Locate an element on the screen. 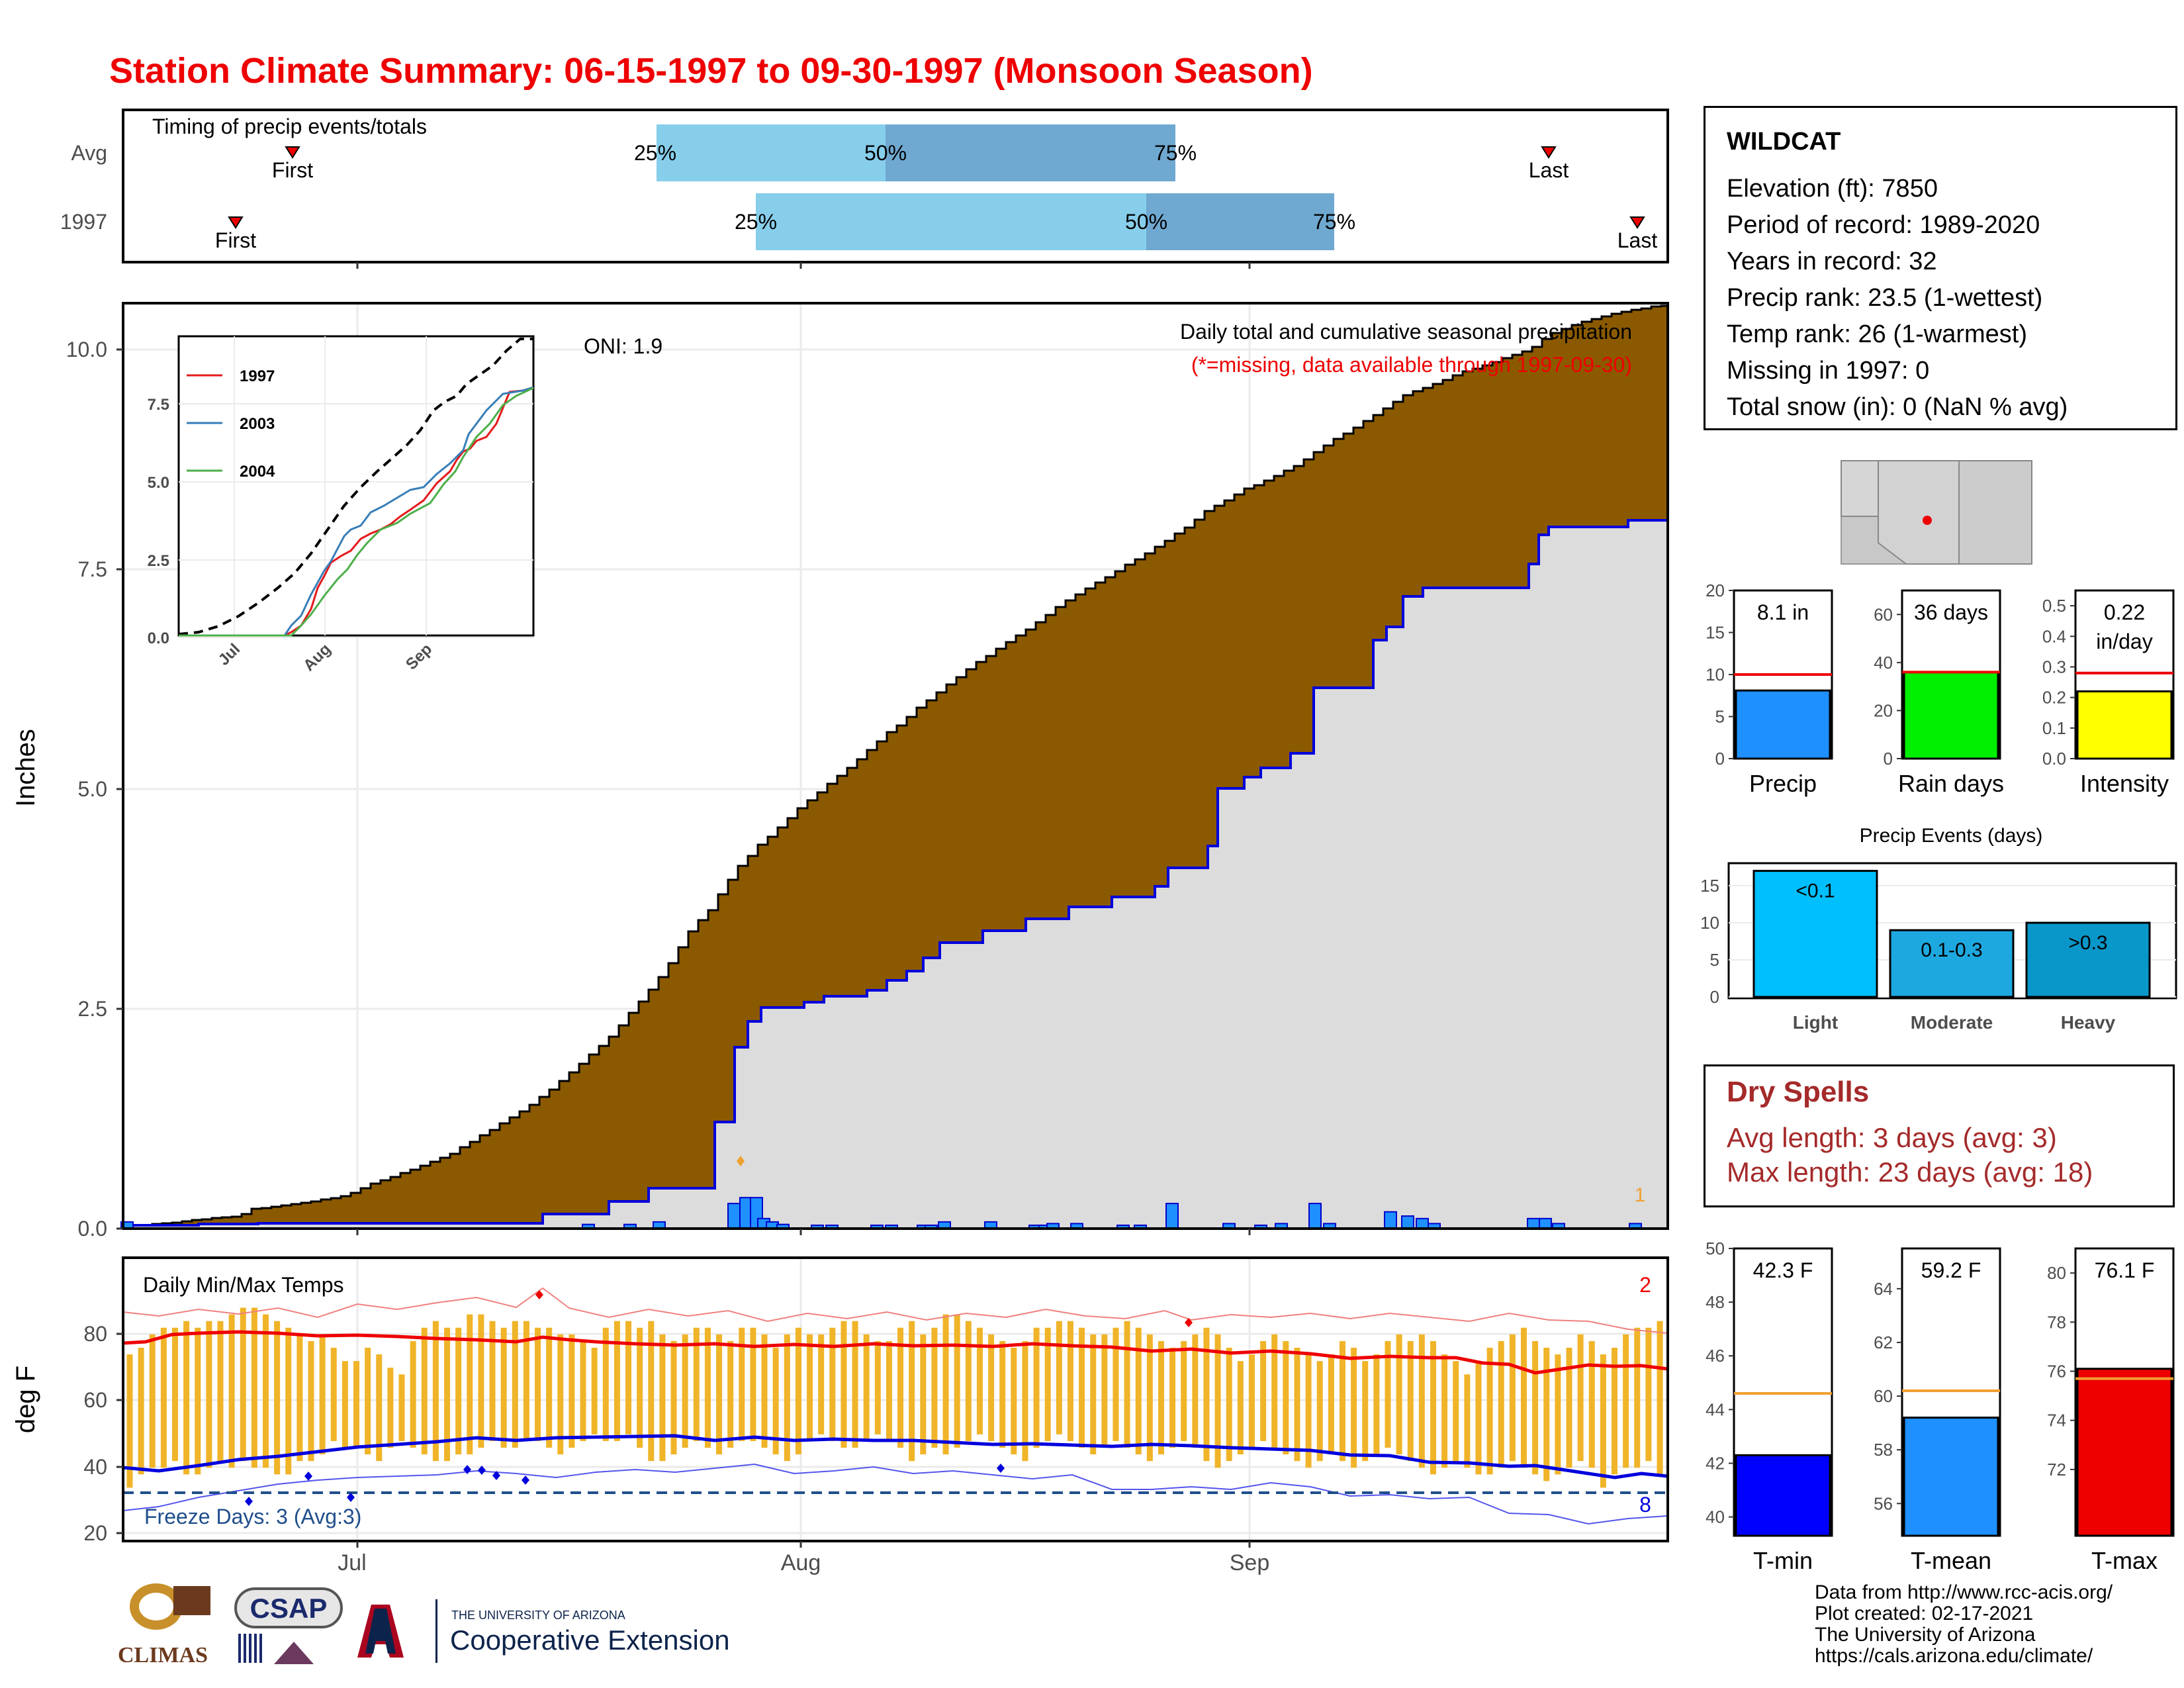 The width and height of the screenshot is (2184, 1688). mini-chart-value-label: 76.1 F is located at coordinates (2125, 1270).